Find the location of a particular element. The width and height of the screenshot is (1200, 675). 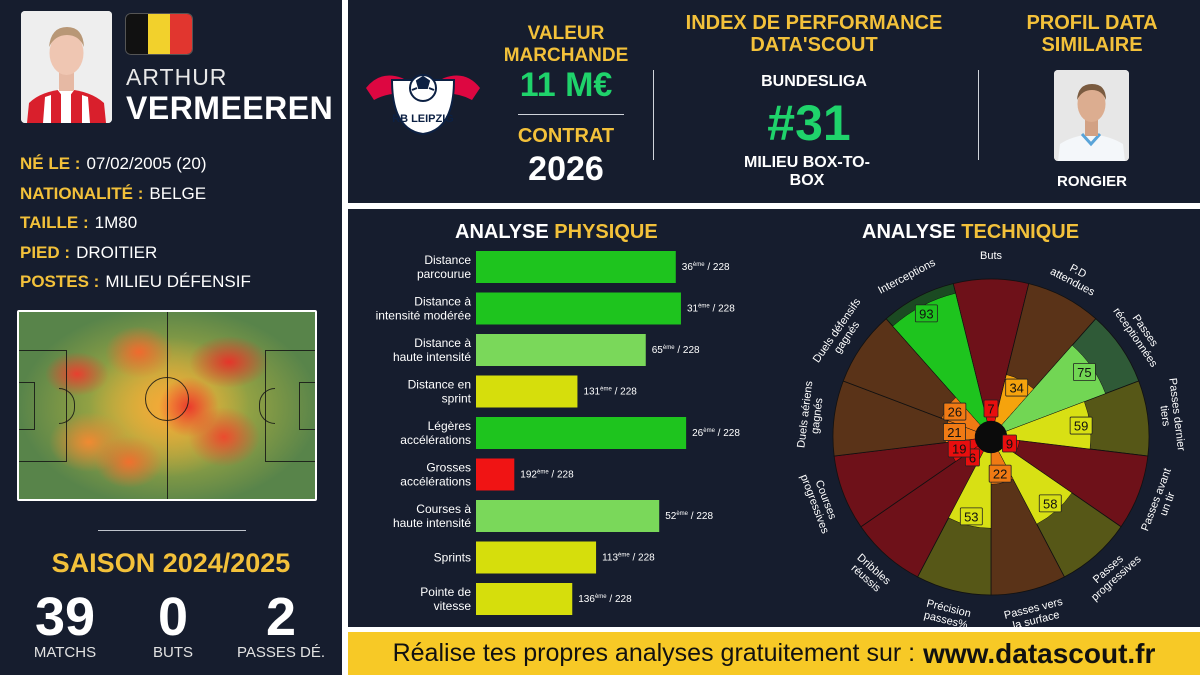

polar-label-9: Coursesprogressives is located at coordinates (820, 501).